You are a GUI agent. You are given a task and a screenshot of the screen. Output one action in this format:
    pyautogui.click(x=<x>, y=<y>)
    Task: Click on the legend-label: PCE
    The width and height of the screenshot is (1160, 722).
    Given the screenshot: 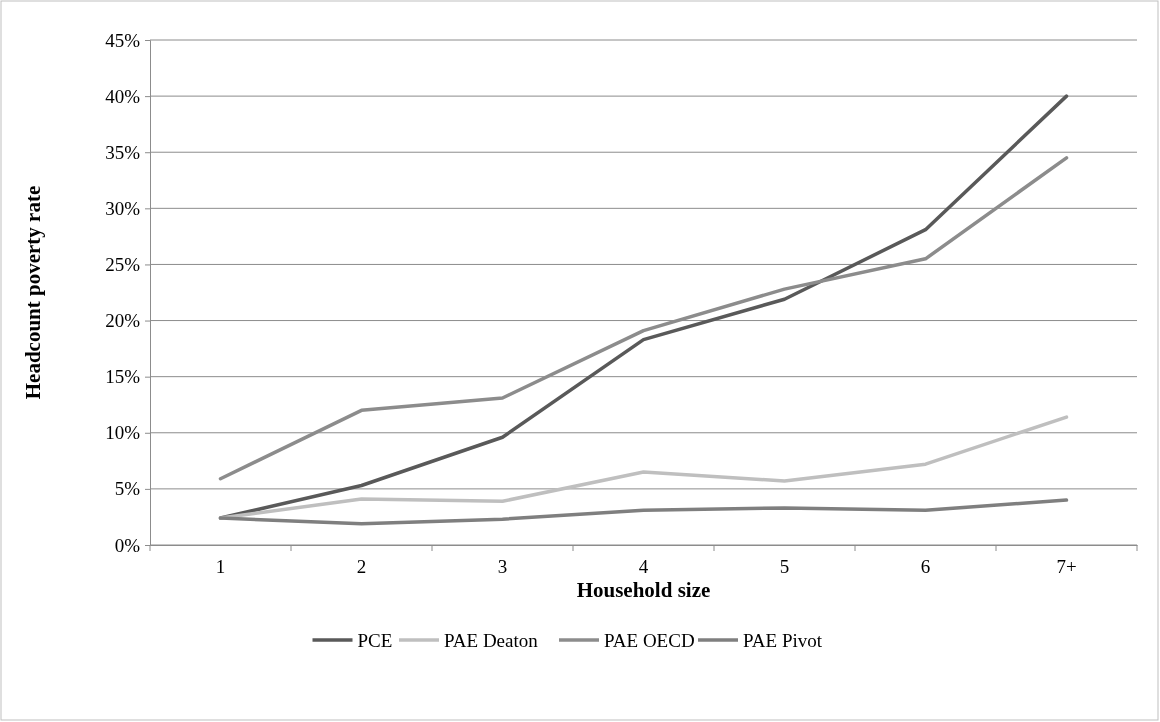 What is the action you would take?
    pyautogui.click(x=375, y=640)
    